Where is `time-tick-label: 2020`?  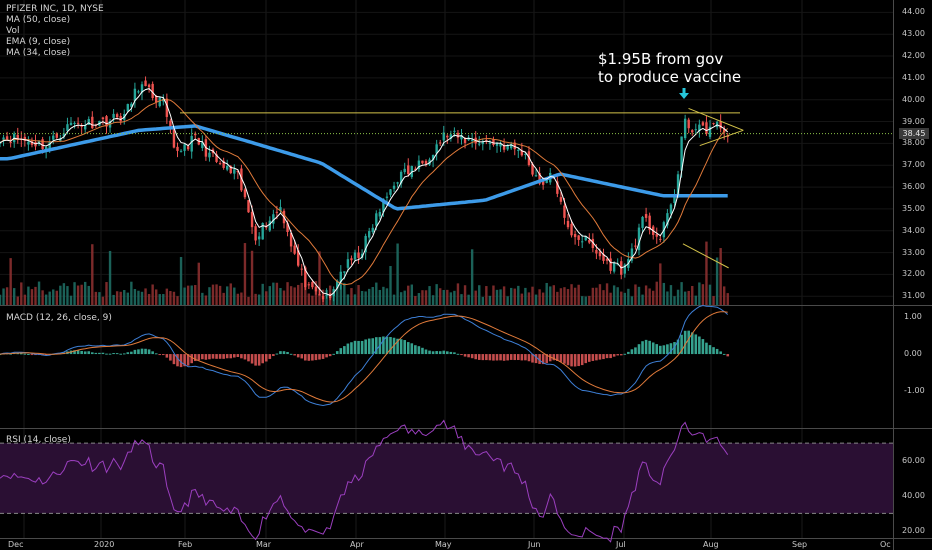
time-tick-label: 2020 is located at coordinates (104, 544).